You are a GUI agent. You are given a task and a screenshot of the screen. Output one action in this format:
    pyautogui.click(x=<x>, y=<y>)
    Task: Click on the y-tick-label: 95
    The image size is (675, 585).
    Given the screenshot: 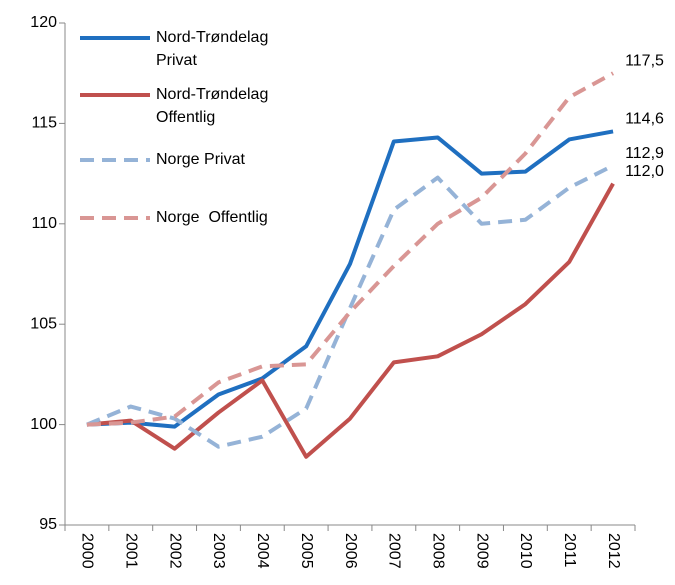 What is the action you would take?
    pyautogui.click(x=48, y=524)
    